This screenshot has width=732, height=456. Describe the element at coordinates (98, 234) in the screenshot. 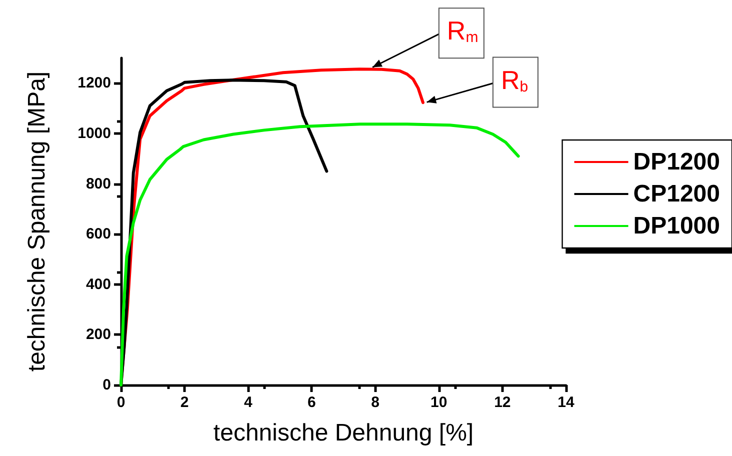

I see `y-tick-label: 600` at that location.